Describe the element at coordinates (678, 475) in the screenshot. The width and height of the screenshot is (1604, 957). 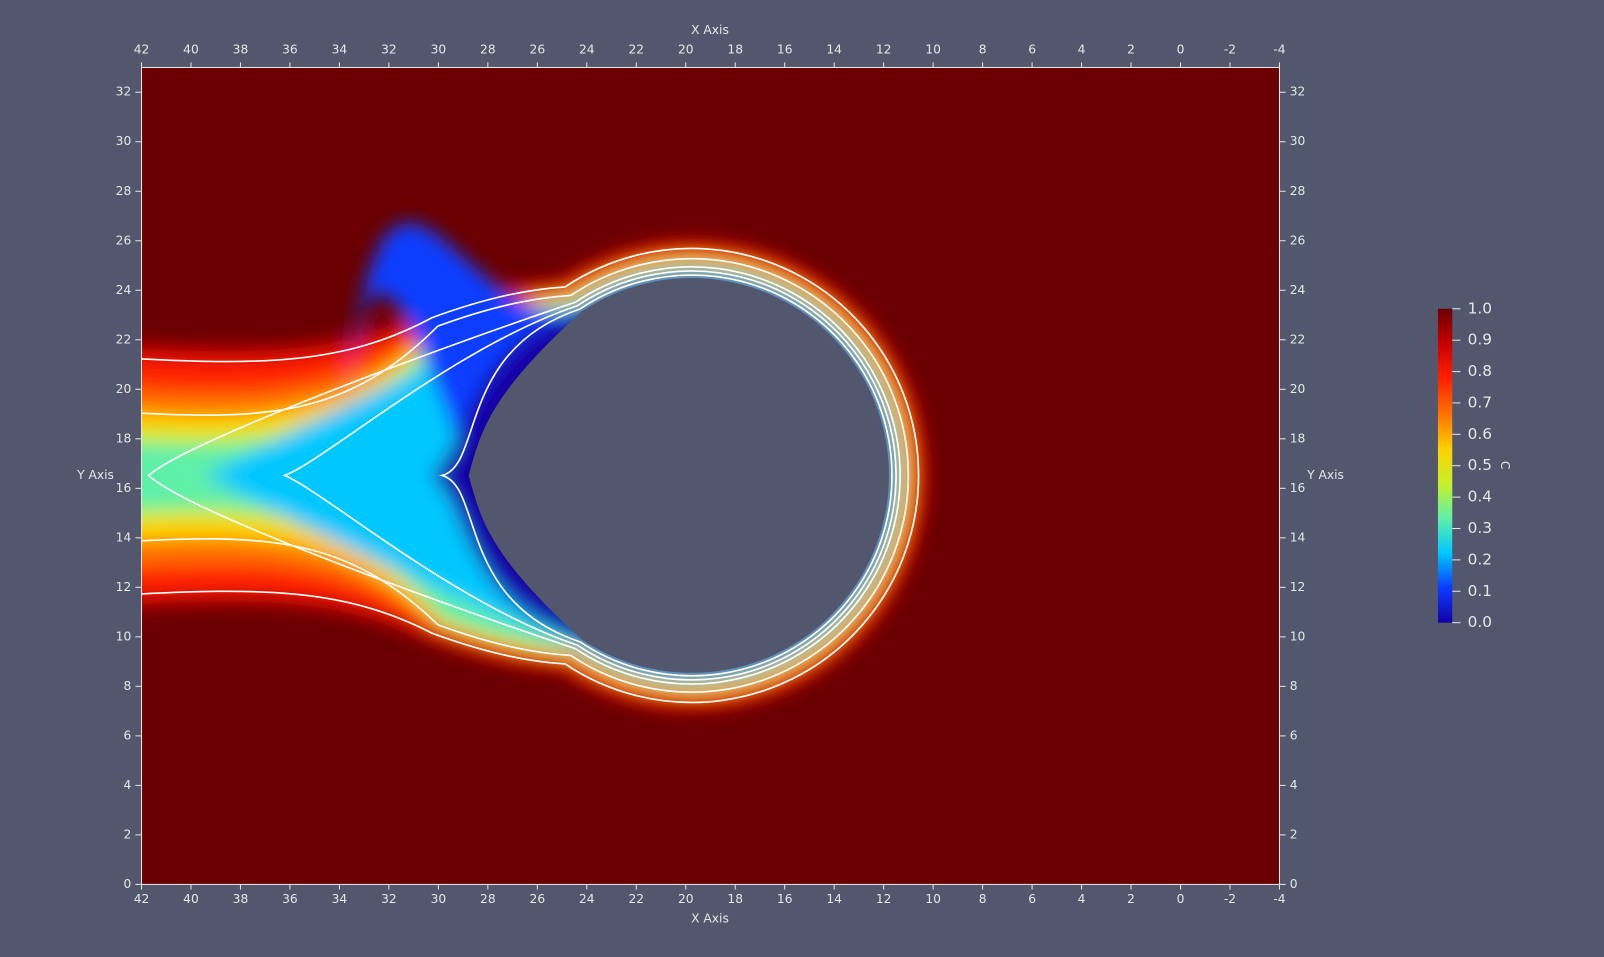
I see `obstacle` at that location.